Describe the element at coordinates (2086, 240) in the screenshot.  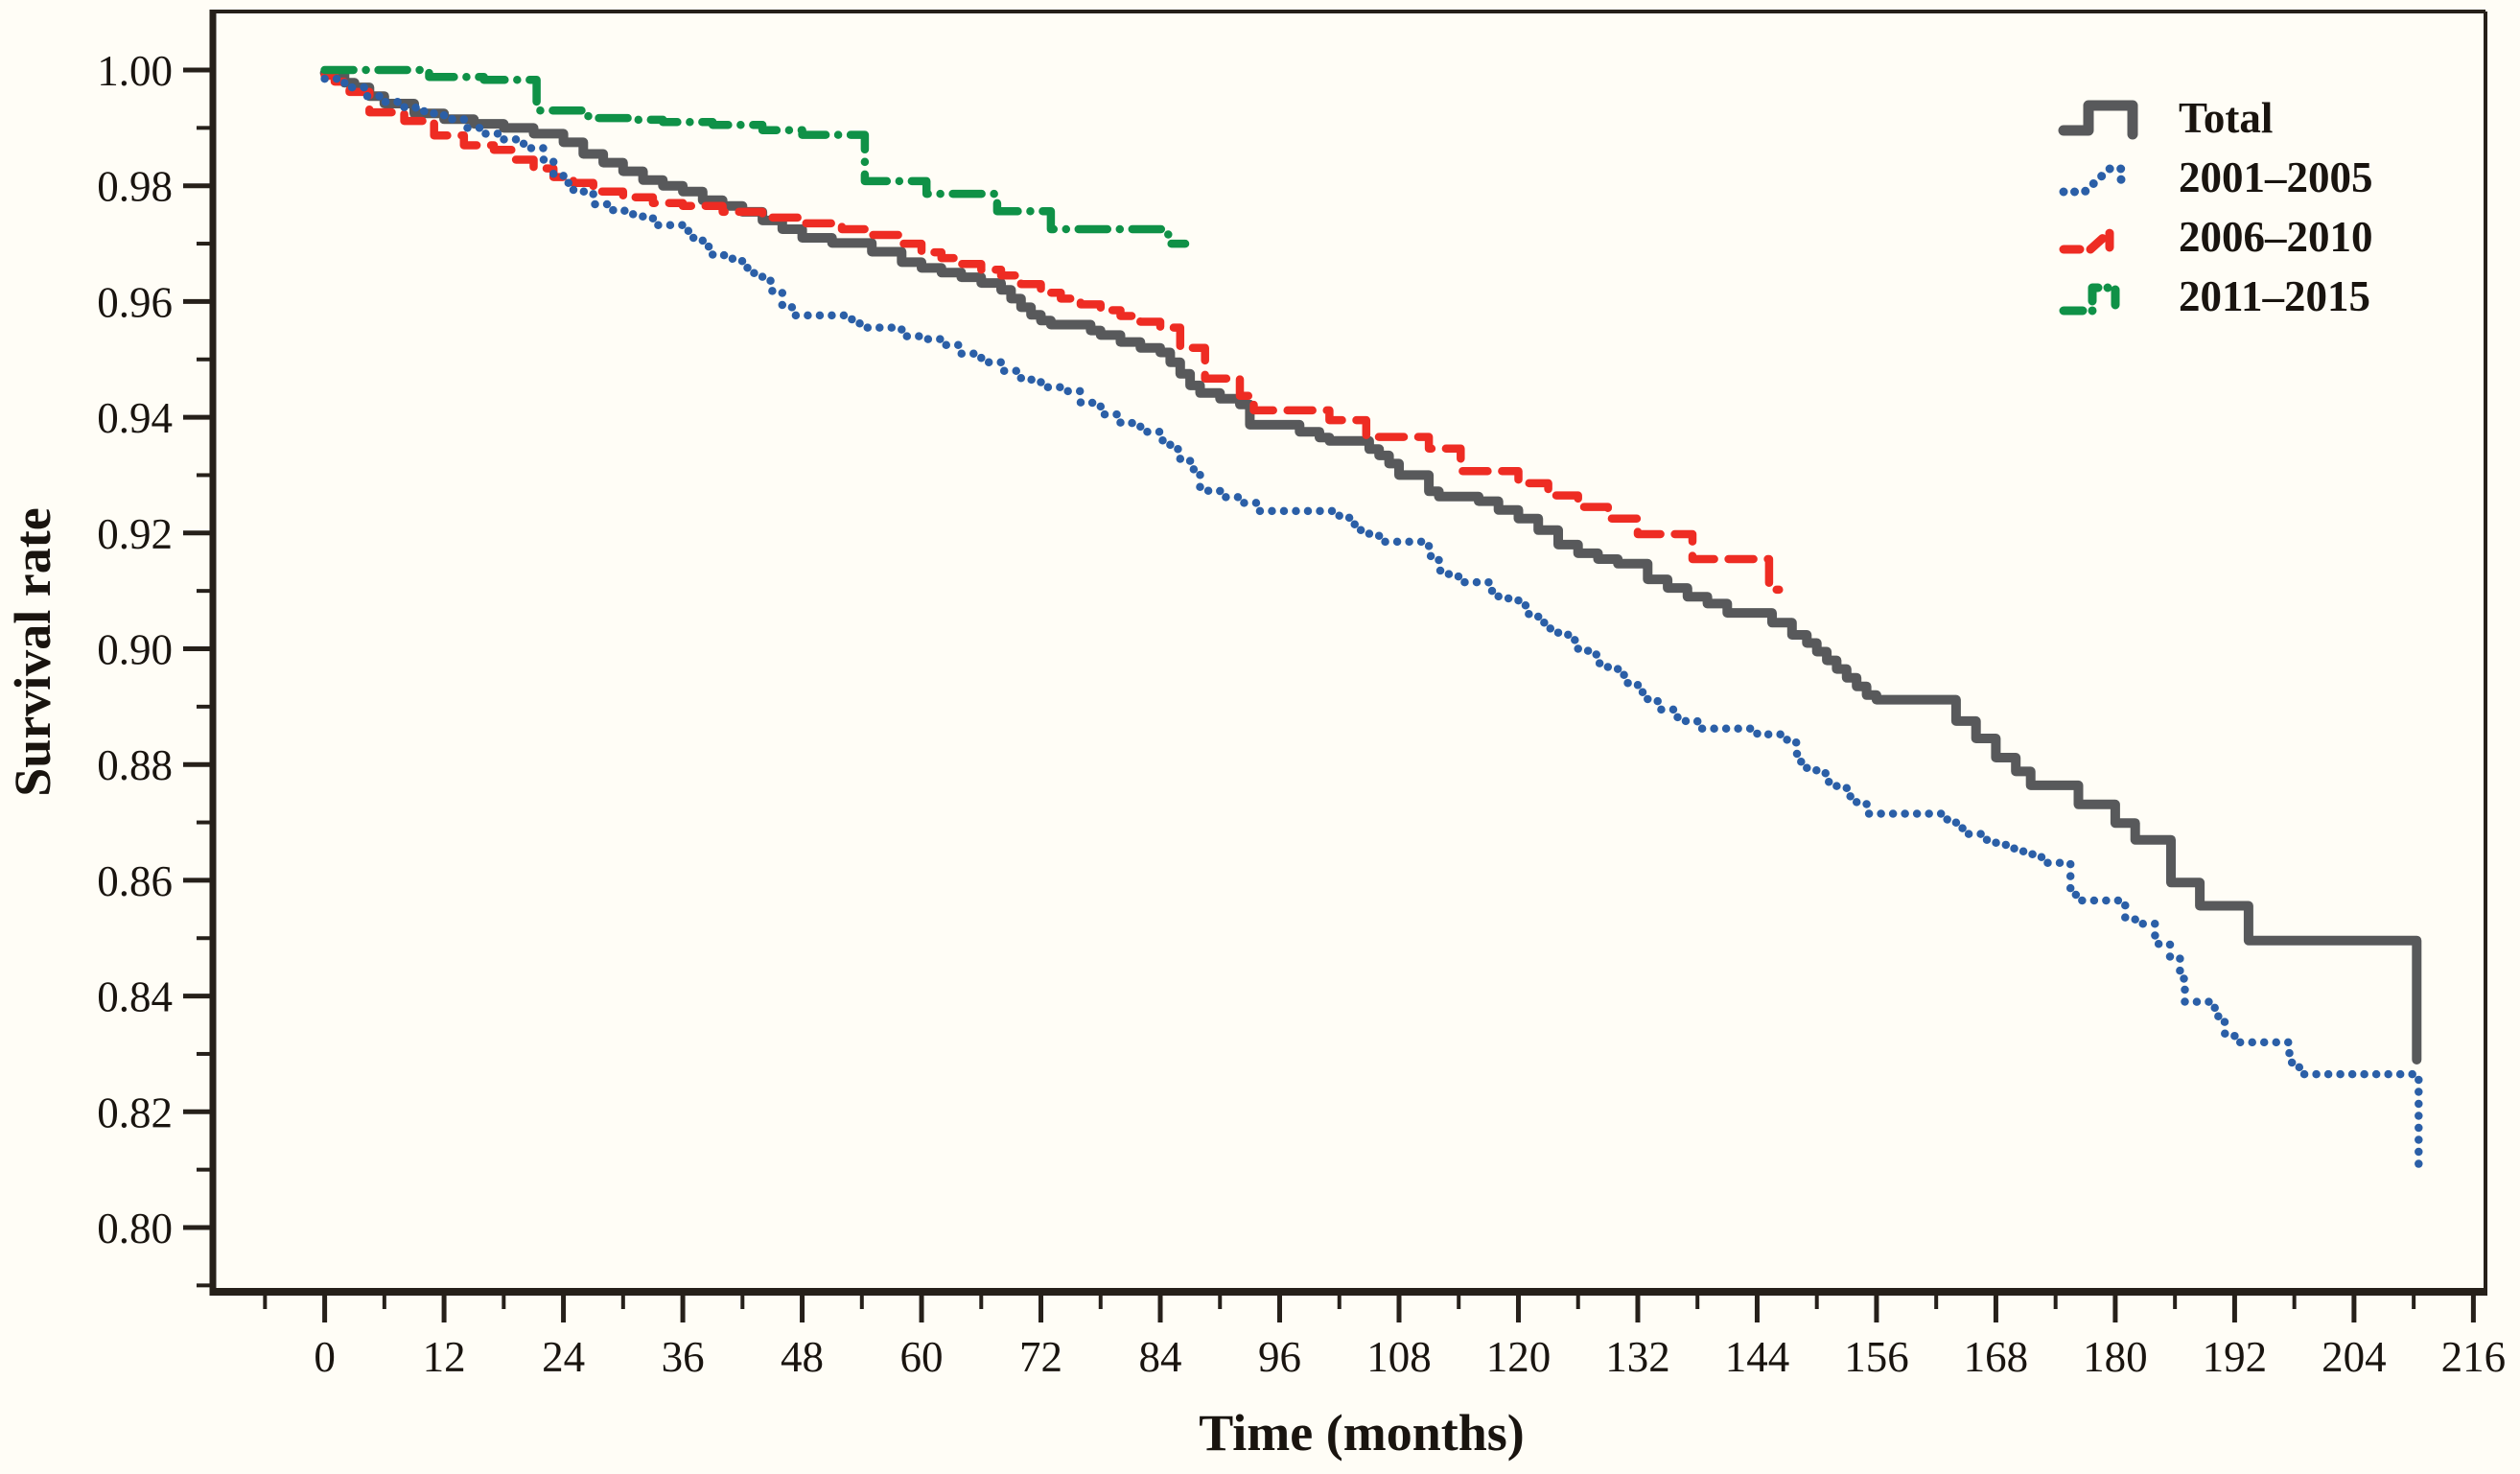
I see `legend-glyph-2006-2010` at that location.